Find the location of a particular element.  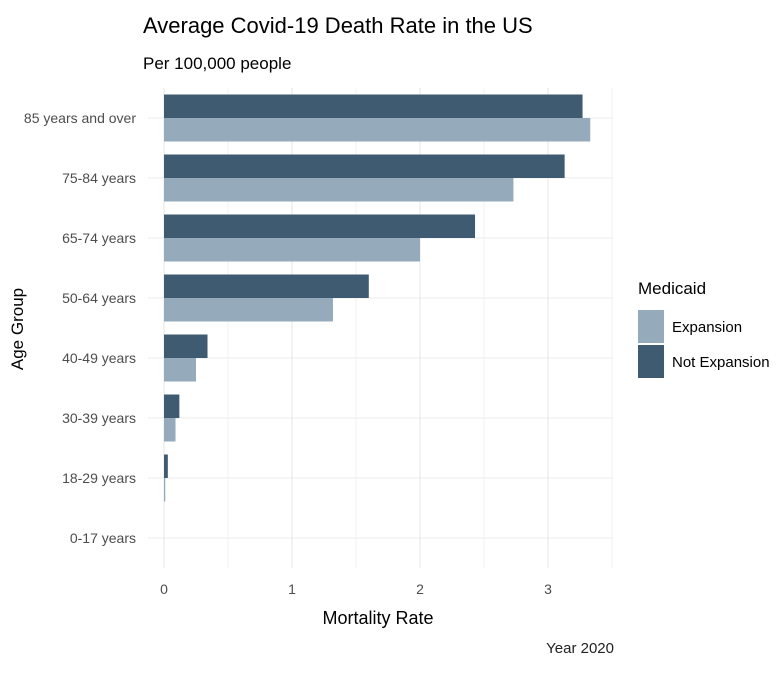

chart-title: Average Covid-19 Death Rate in the US is located at coordinates (338, 25).